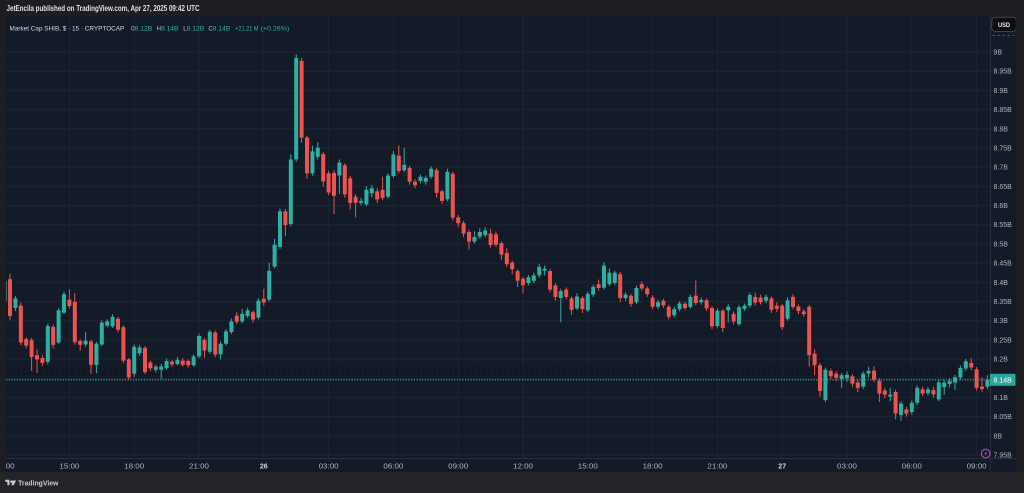 This screenshot has height=493, width=1024. What do you see at coordinates (1003, 148) in the screenshot?
I see `svg-text: 8.75B` at bounding box center [1003, 148].